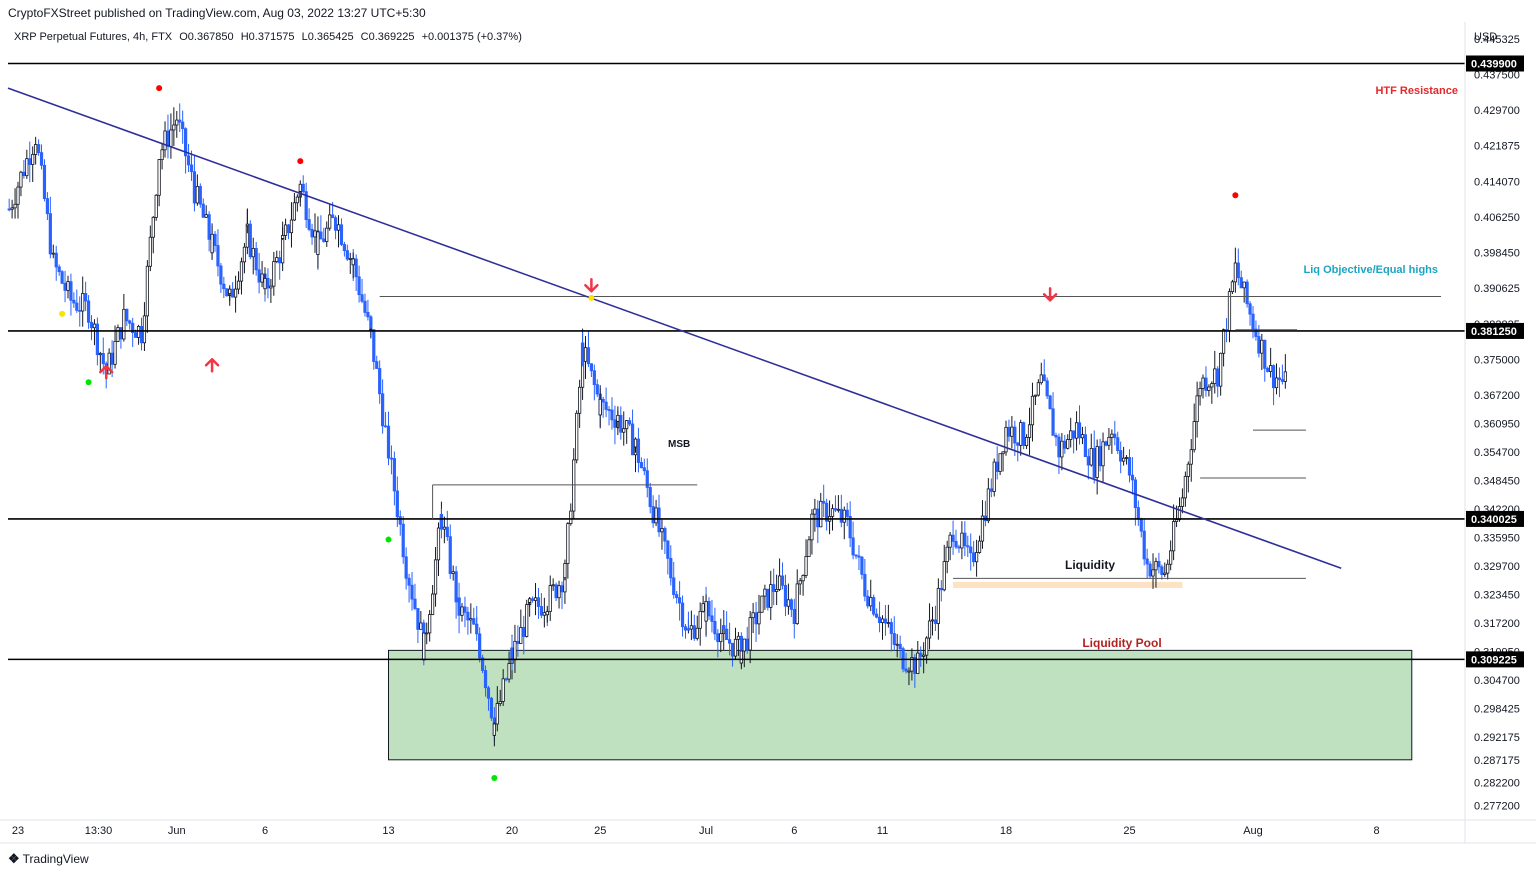 This screenshot has width=1536, height=874. I want to click on price-tick-label: 0.304700, so click(1497, 681).